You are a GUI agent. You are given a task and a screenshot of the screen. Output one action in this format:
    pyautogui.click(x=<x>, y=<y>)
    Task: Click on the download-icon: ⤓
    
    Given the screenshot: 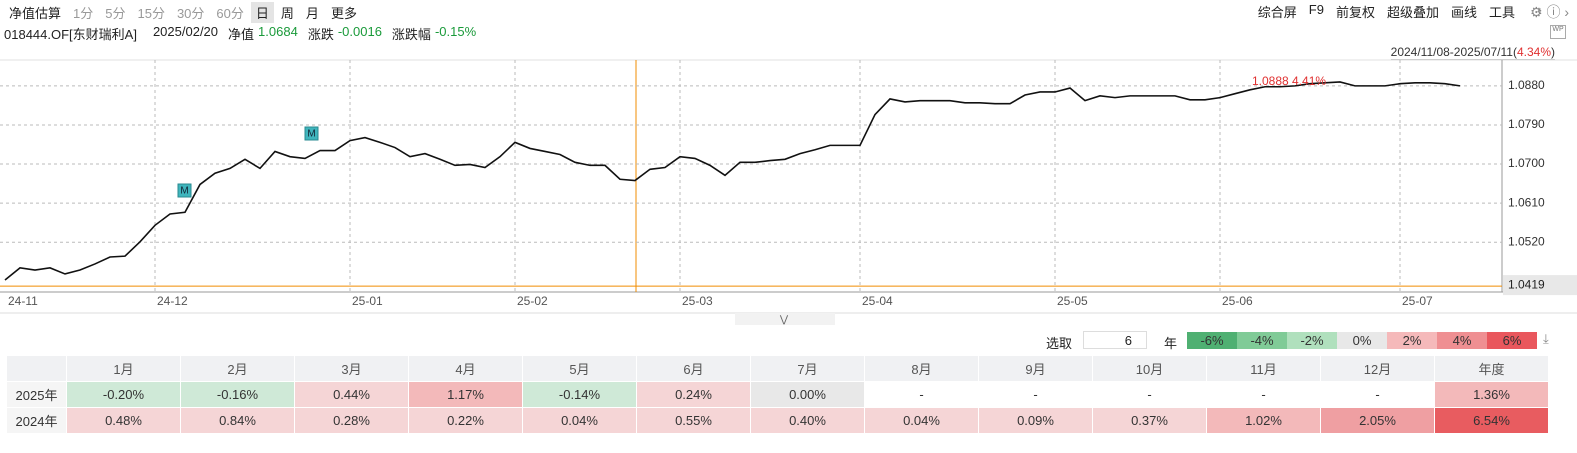 What is the action you would take?
    pyautogui.click(x=1546, y=338)
    